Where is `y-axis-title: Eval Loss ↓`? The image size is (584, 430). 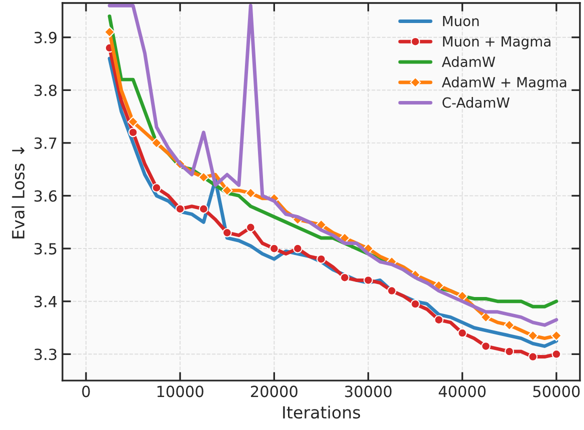
y-axis-title: Eval Loss ↓ is located at coordinates (18, 192).